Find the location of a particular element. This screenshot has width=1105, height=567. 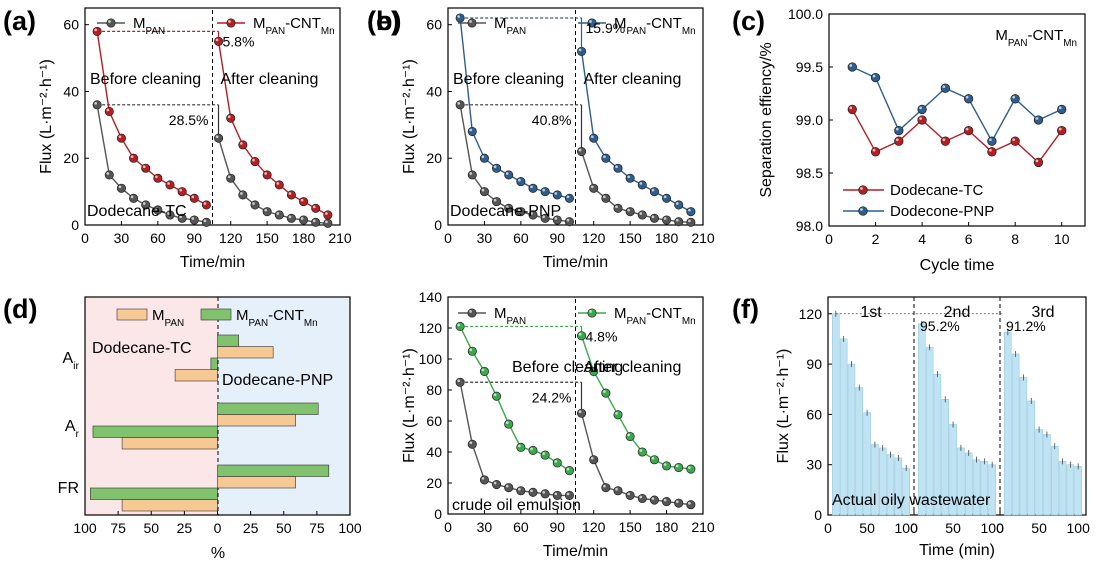

y-tick-label: 40 is located at coordinates (434, 452).